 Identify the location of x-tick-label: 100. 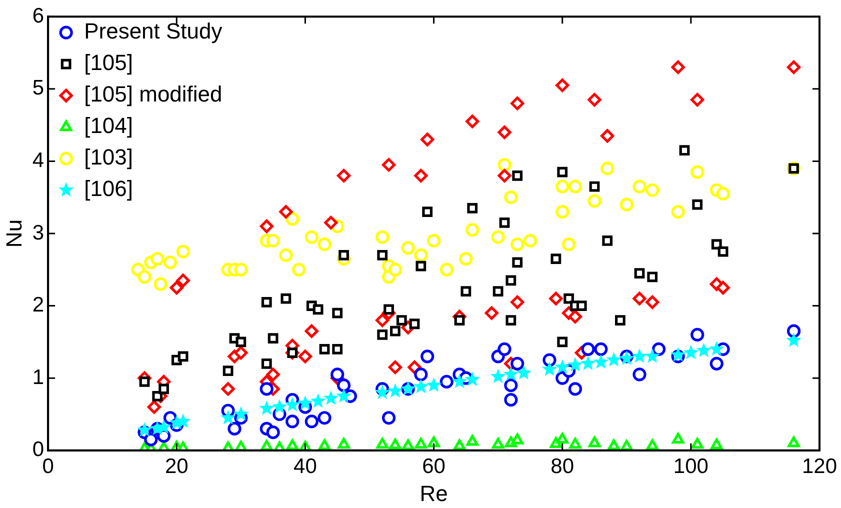
(690, 466).